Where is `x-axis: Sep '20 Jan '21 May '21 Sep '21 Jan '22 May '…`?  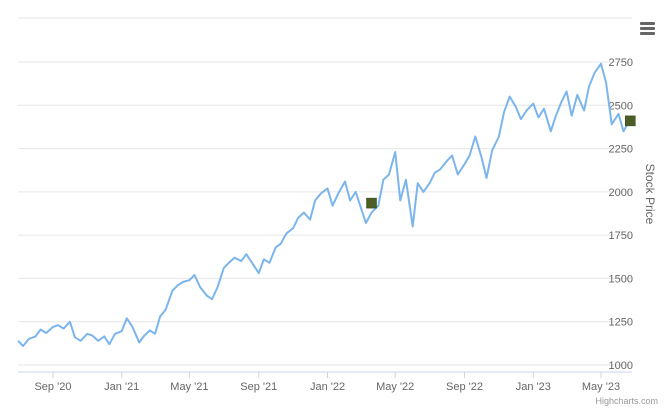 x-axis: Sep '20 Jan '21 May '21 Sep '21 Jan '22 May '… is located at coordinates (325, 382).